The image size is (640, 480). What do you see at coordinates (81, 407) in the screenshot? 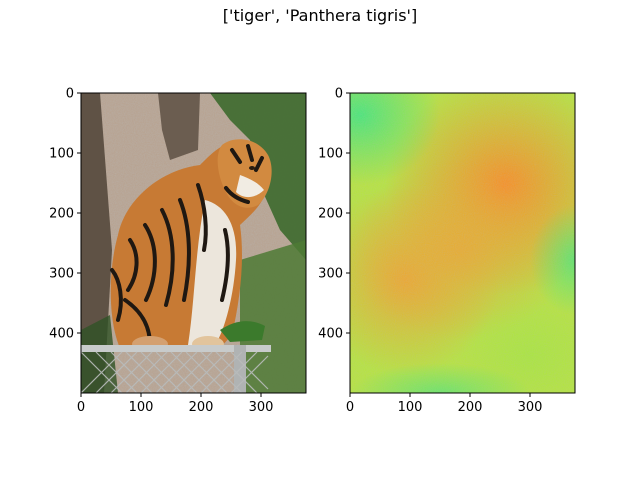
I see `photo-x-tick-label: 0` at bounding box center [81, 407].